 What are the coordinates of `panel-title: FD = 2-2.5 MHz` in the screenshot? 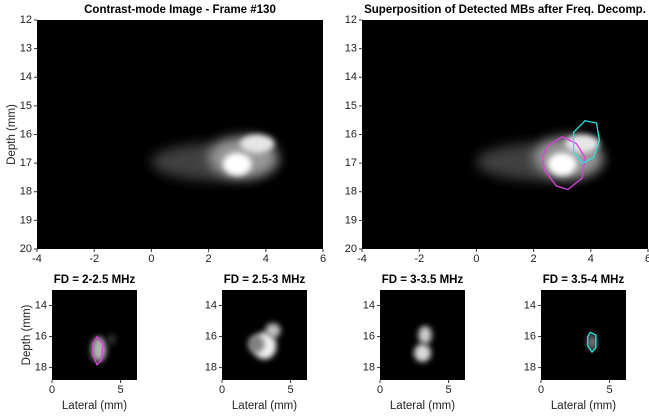 It's located at (95, 280).